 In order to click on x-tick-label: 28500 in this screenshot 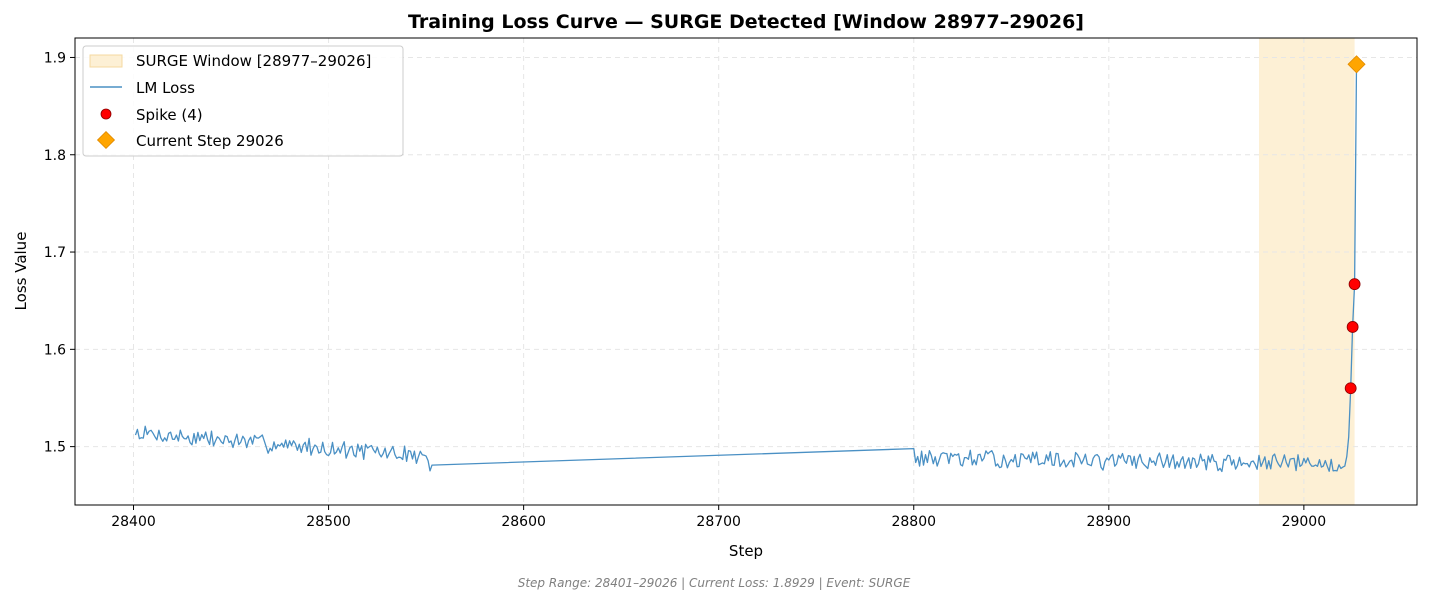, I will do `click(328, 522)`.